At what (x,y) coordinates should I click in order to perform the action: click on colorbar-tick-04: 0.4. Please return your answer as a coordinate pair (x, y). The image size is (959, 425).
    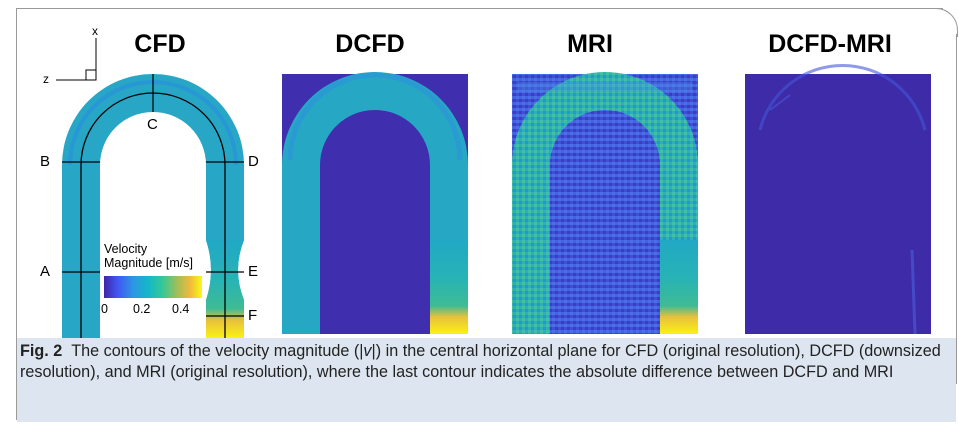
    Looking at the image, I should click on (181, 309).